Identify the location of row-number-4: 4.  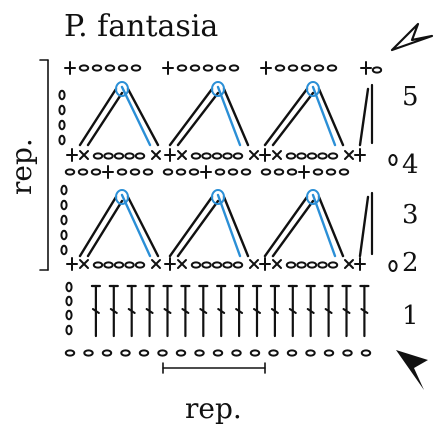
(410, 165).